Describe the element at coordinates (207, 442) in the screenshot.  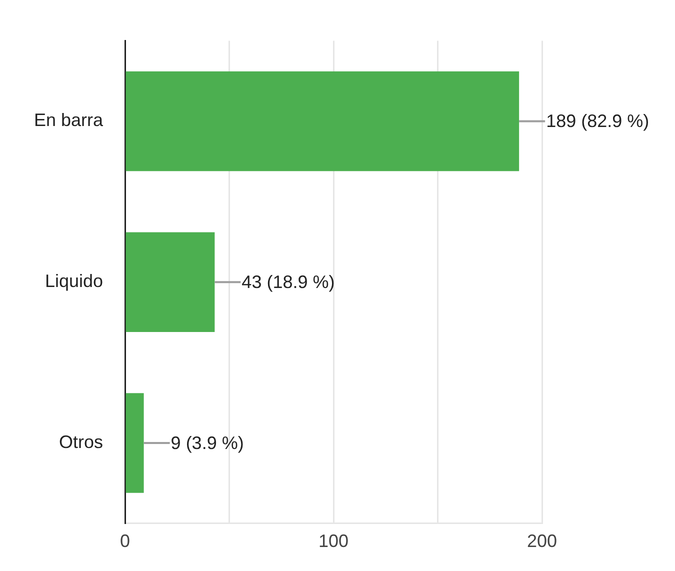
I see `data-label: 9 (3.9 %)` at that location.